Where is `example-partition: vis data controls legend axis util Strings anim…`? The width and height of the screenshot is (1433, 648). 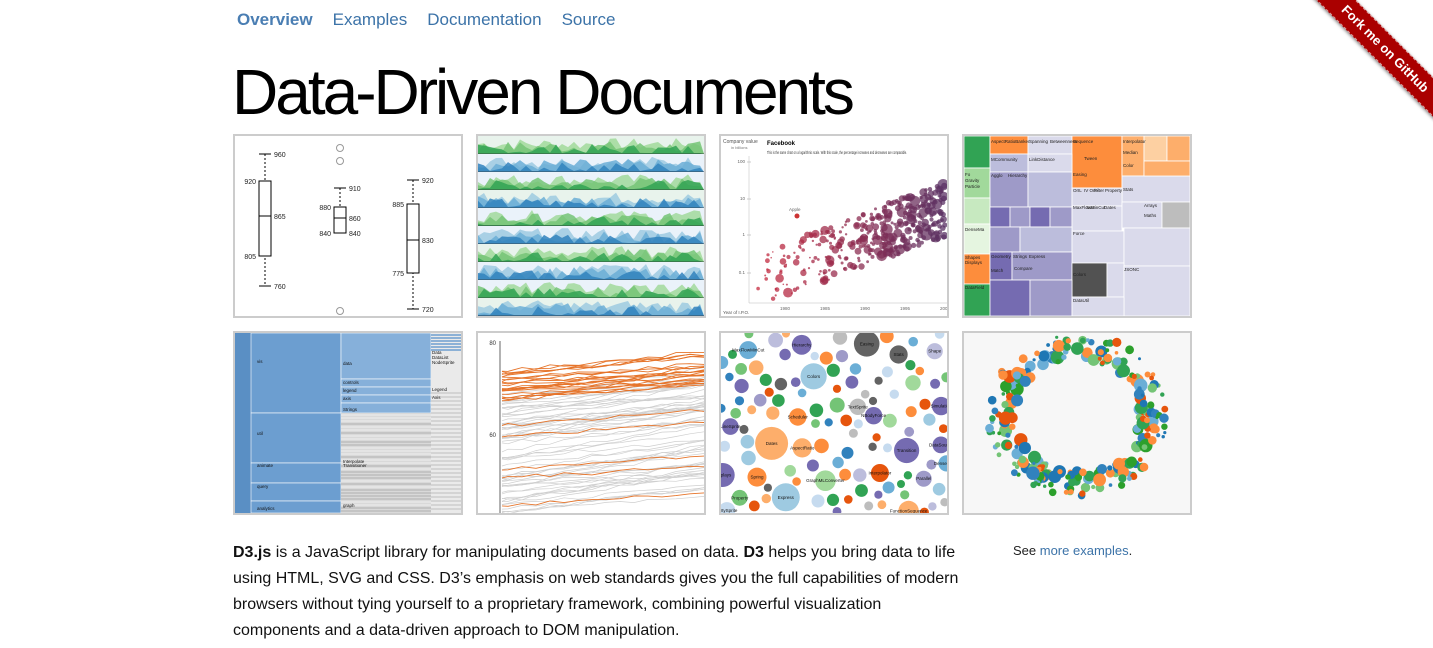
example-partition: vis data controls legend axis util Strings anim… is located at coordinates (348, 423).